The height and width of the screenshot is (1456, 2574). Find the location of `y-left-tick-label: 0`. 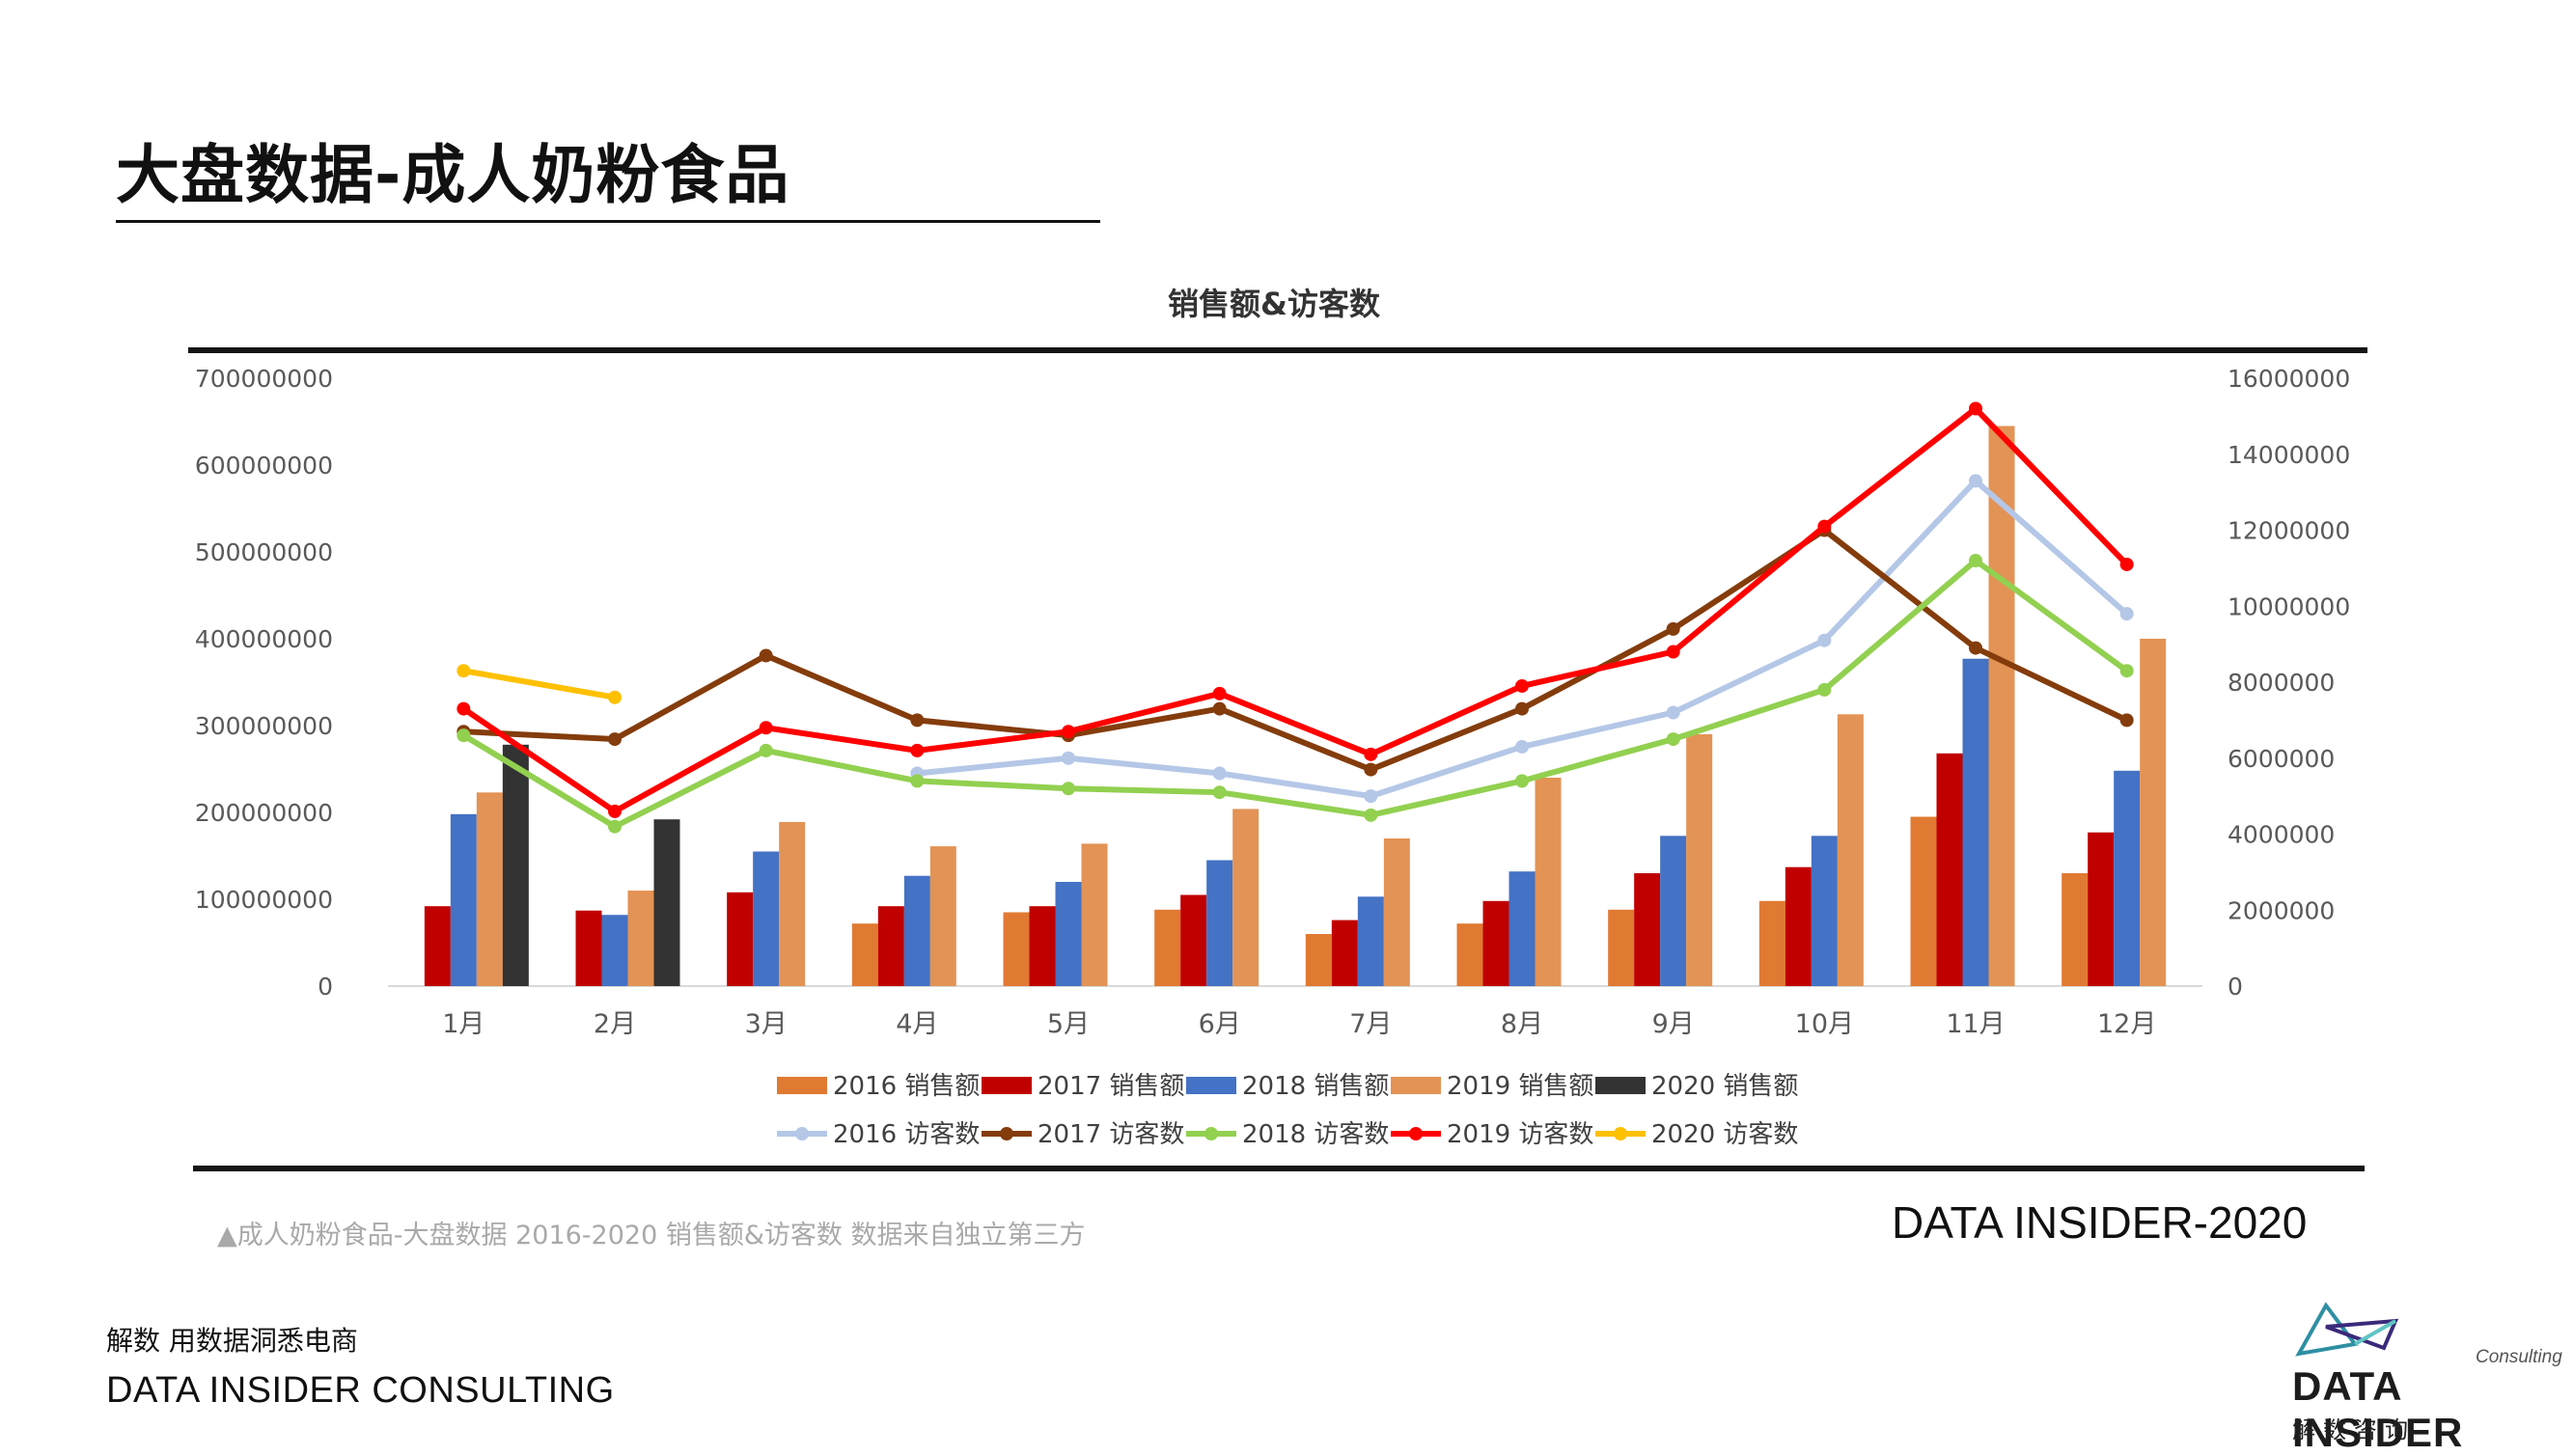

y-left-tick-label: 0 is located at coordinates (326, 987).